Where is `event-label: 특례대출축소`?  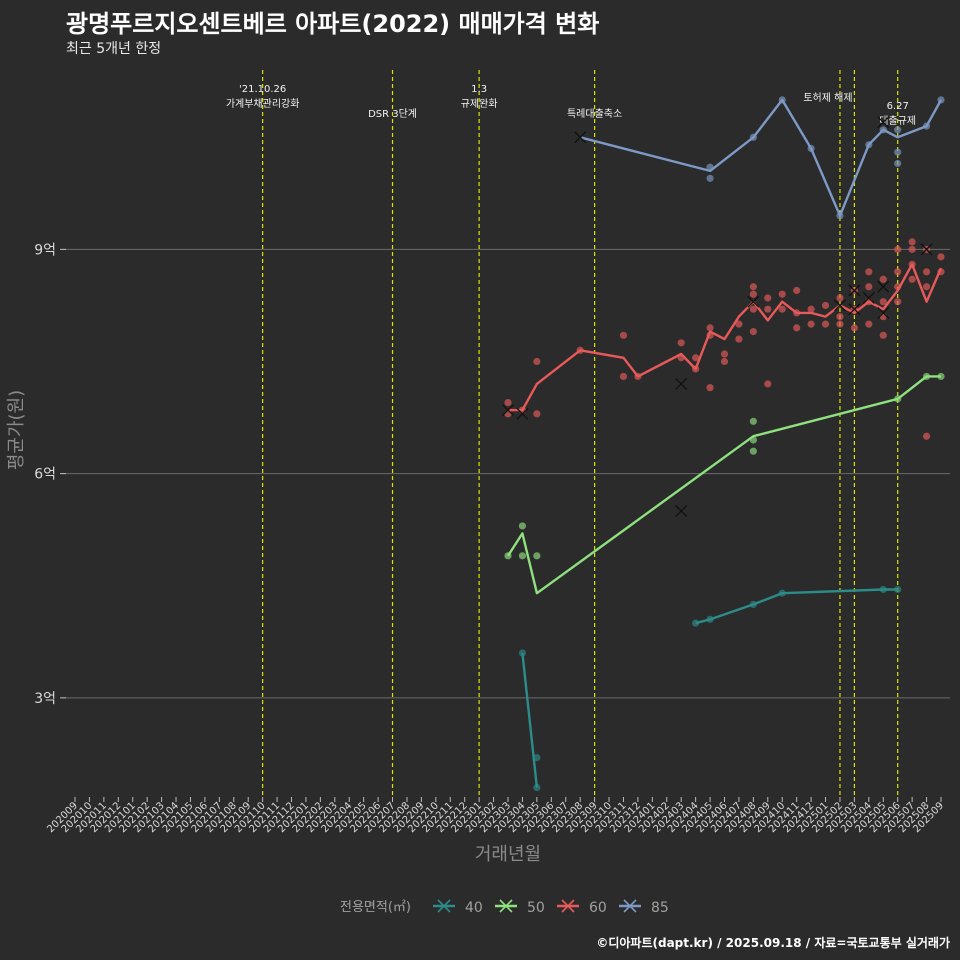
event-label: 특례대출축소 is located at coordinates (594, 114).